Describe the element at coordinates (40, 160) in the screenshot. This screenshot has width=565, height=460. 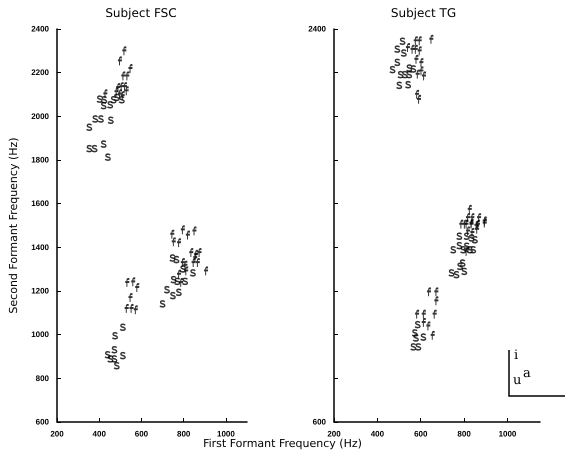
I see `y-tick-label: 1800` at that location.